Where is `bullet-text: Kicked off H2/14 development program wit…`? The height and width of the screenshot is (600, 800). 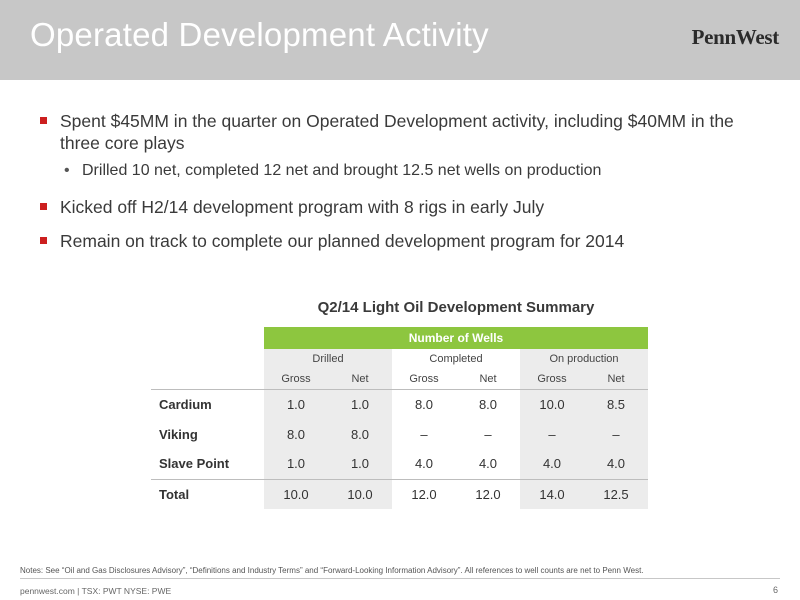
bullet-text: Kicked off H2/14 development program wit… is located at coordinates (302, 207).